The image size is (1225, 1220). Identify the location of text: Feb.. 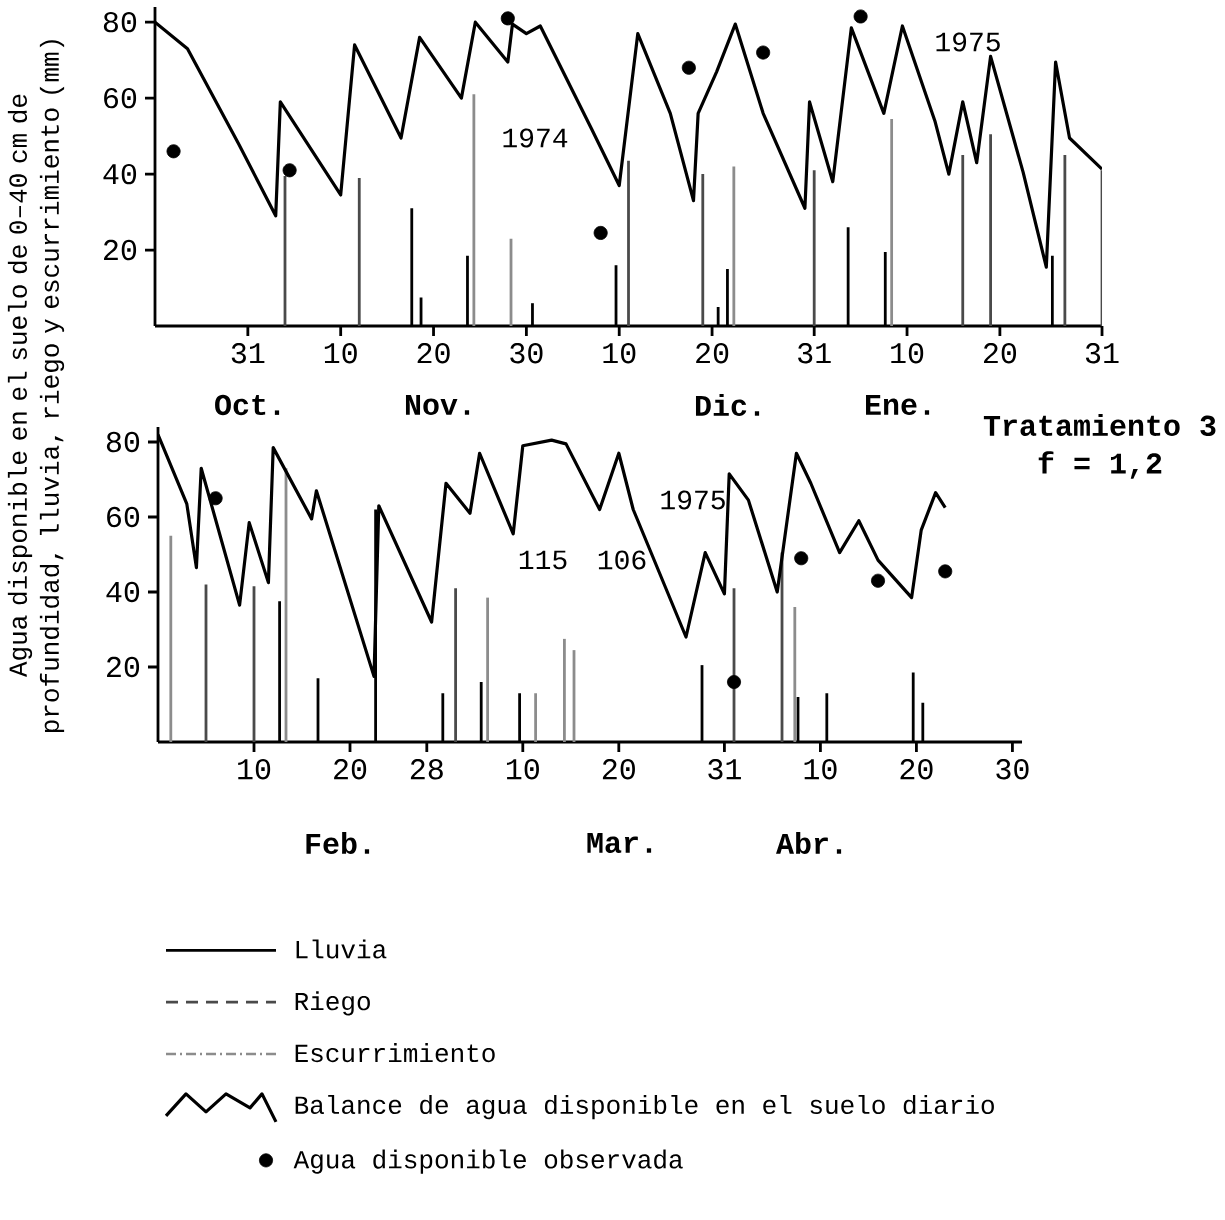
(338, 842).